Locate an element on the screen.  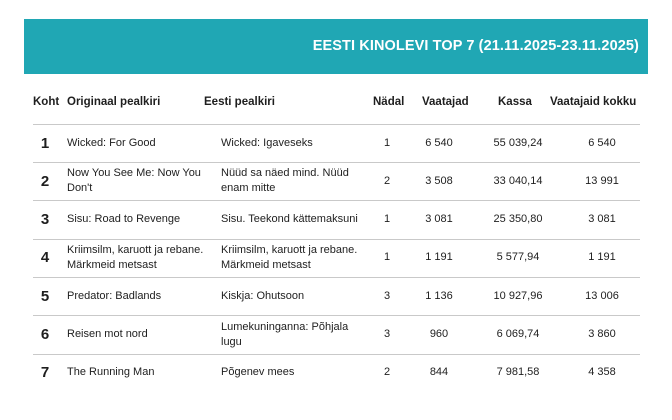
cell-estonian: Lumekuninganna: Põhjala lugu is located at coordinates (285, 334).